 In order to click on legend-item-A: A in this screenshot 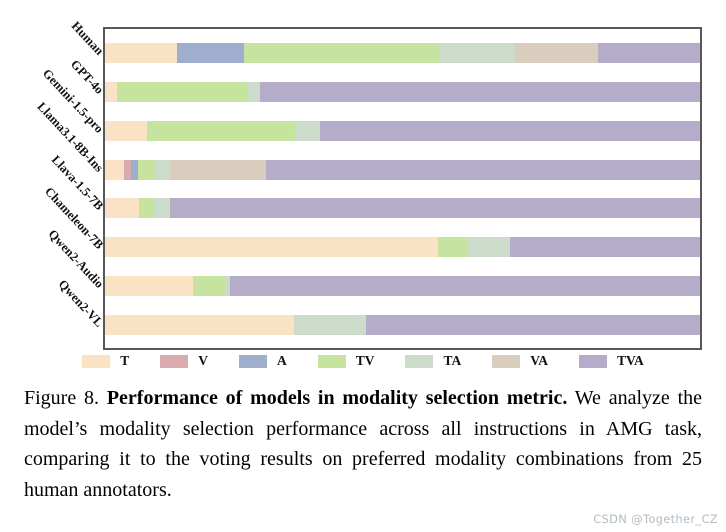, I will do `click(262, 361)`.